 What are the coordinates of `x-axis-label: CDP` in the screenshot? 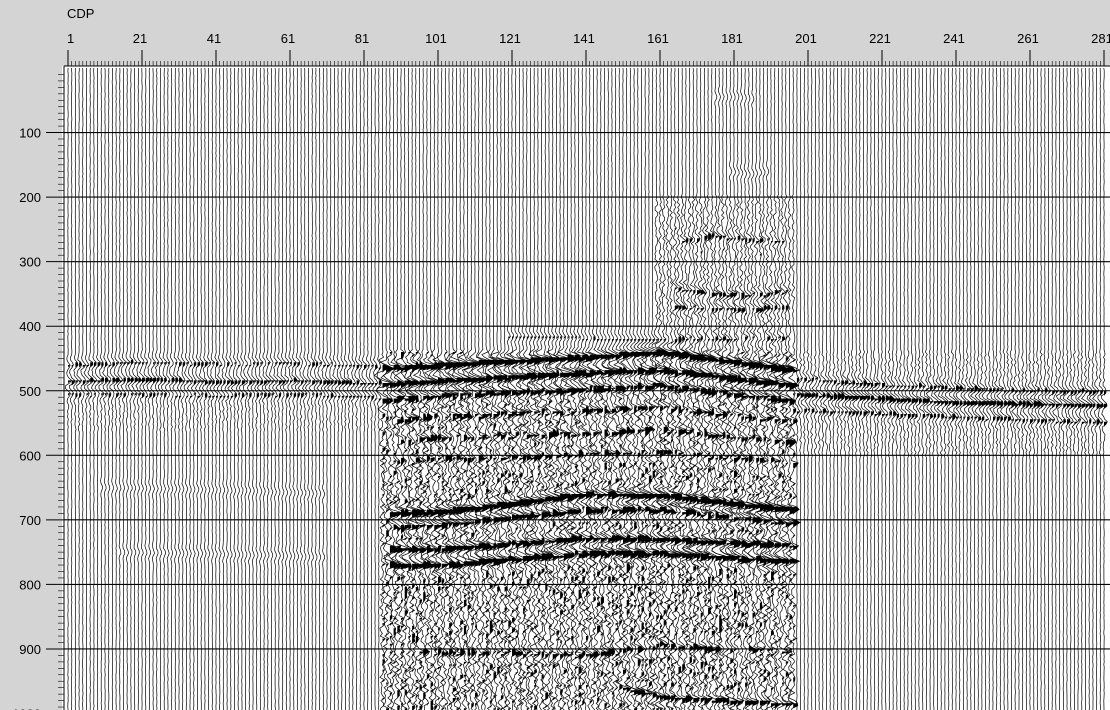 It's located at (80, 13).